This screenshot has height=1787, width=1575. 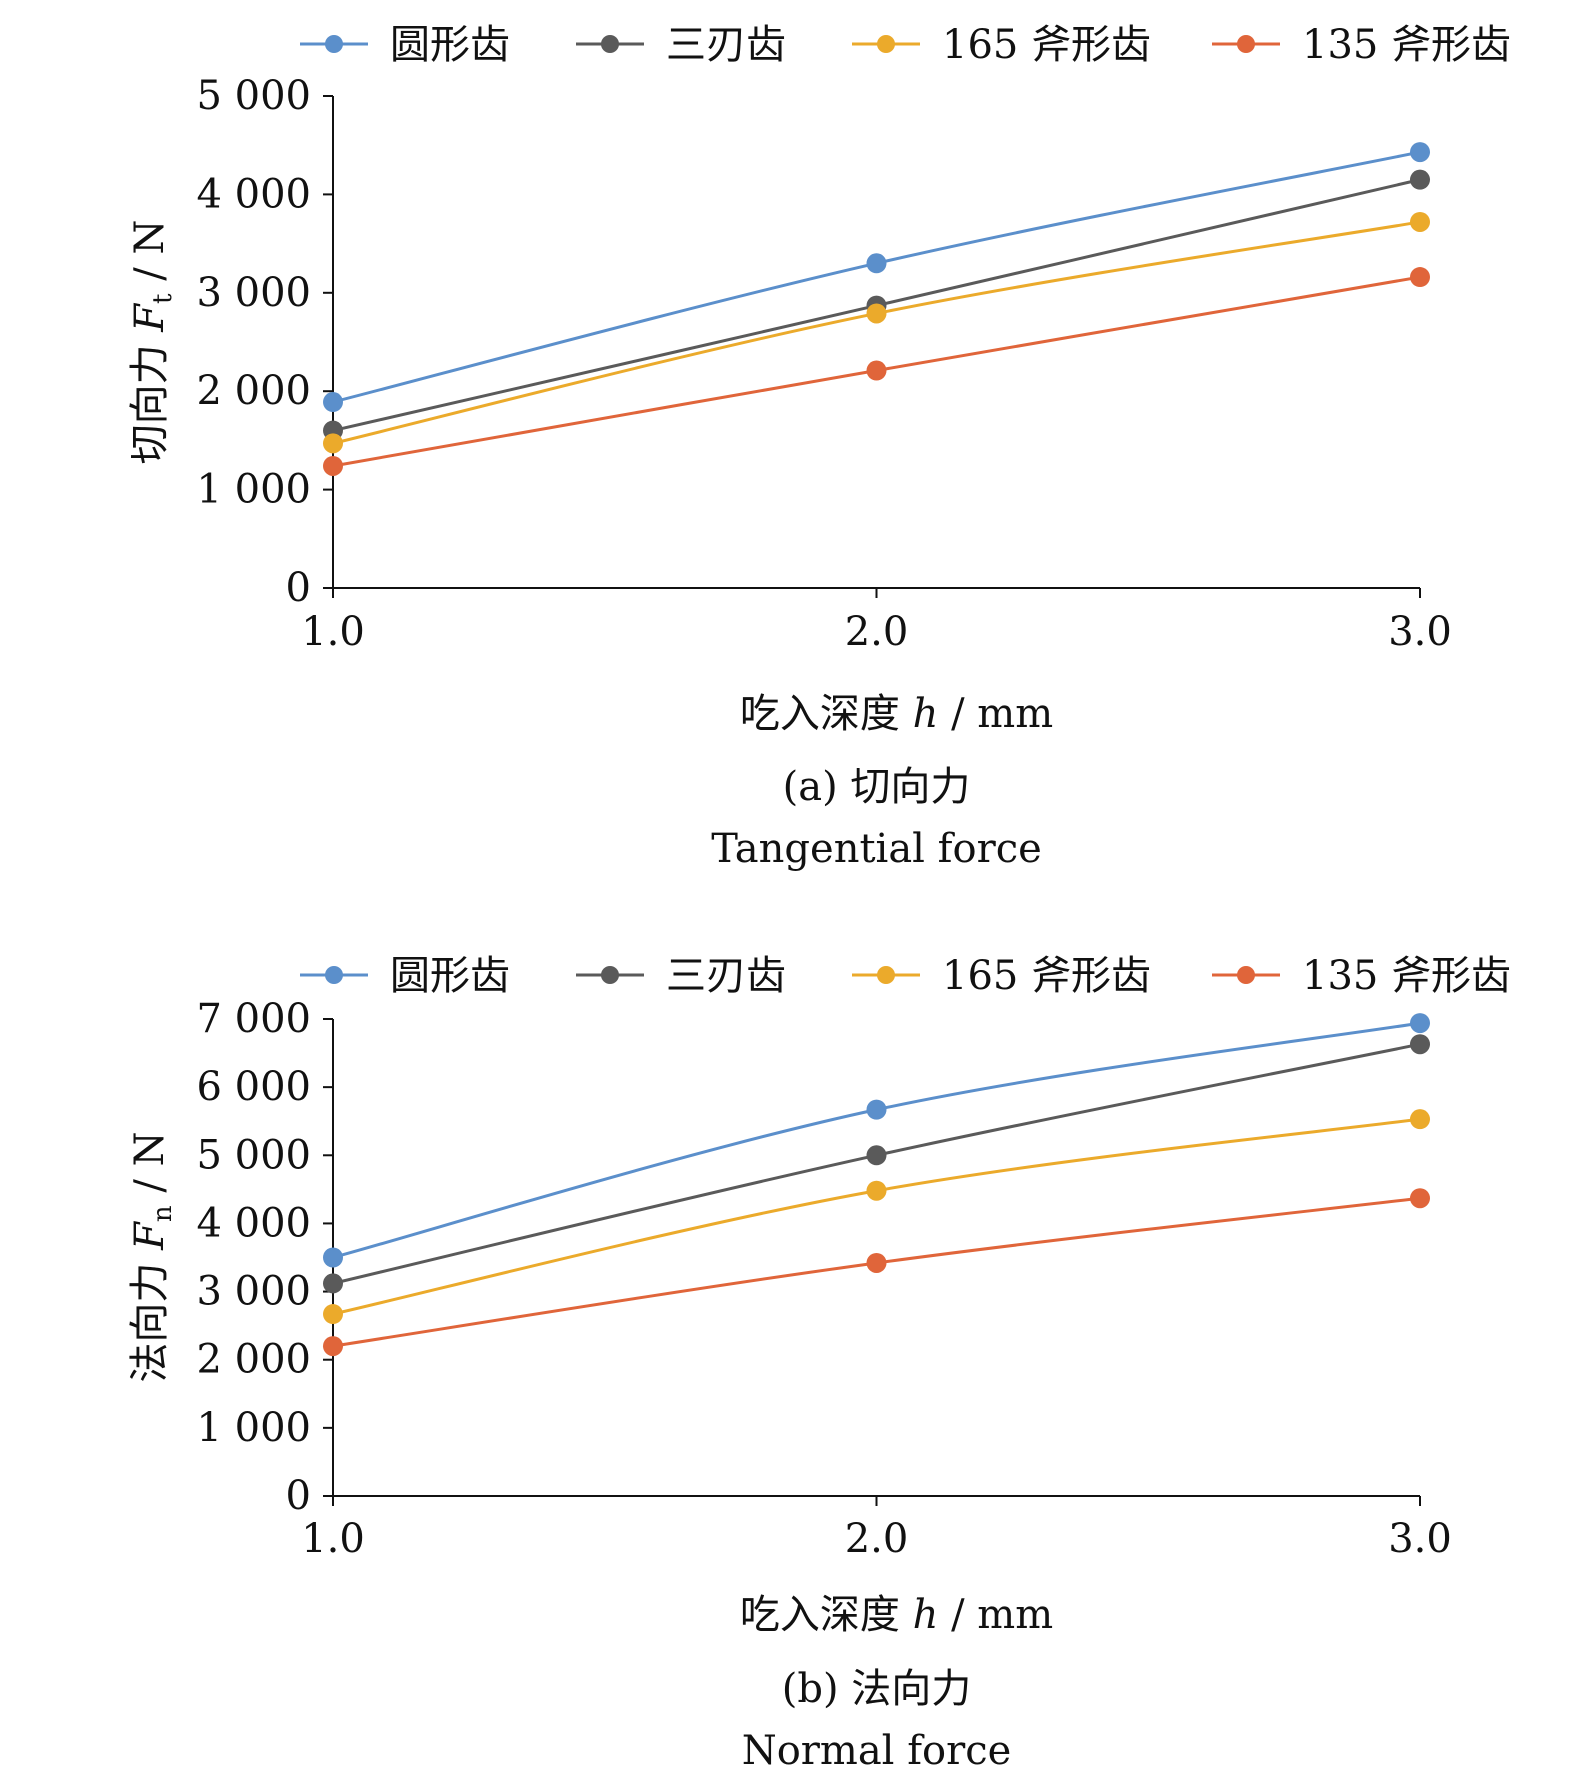 What do you see at coordinates (163, 1213) in the screenshot?
I see `y-axis-label-subscript: n` at bounding box center [163, 1213].